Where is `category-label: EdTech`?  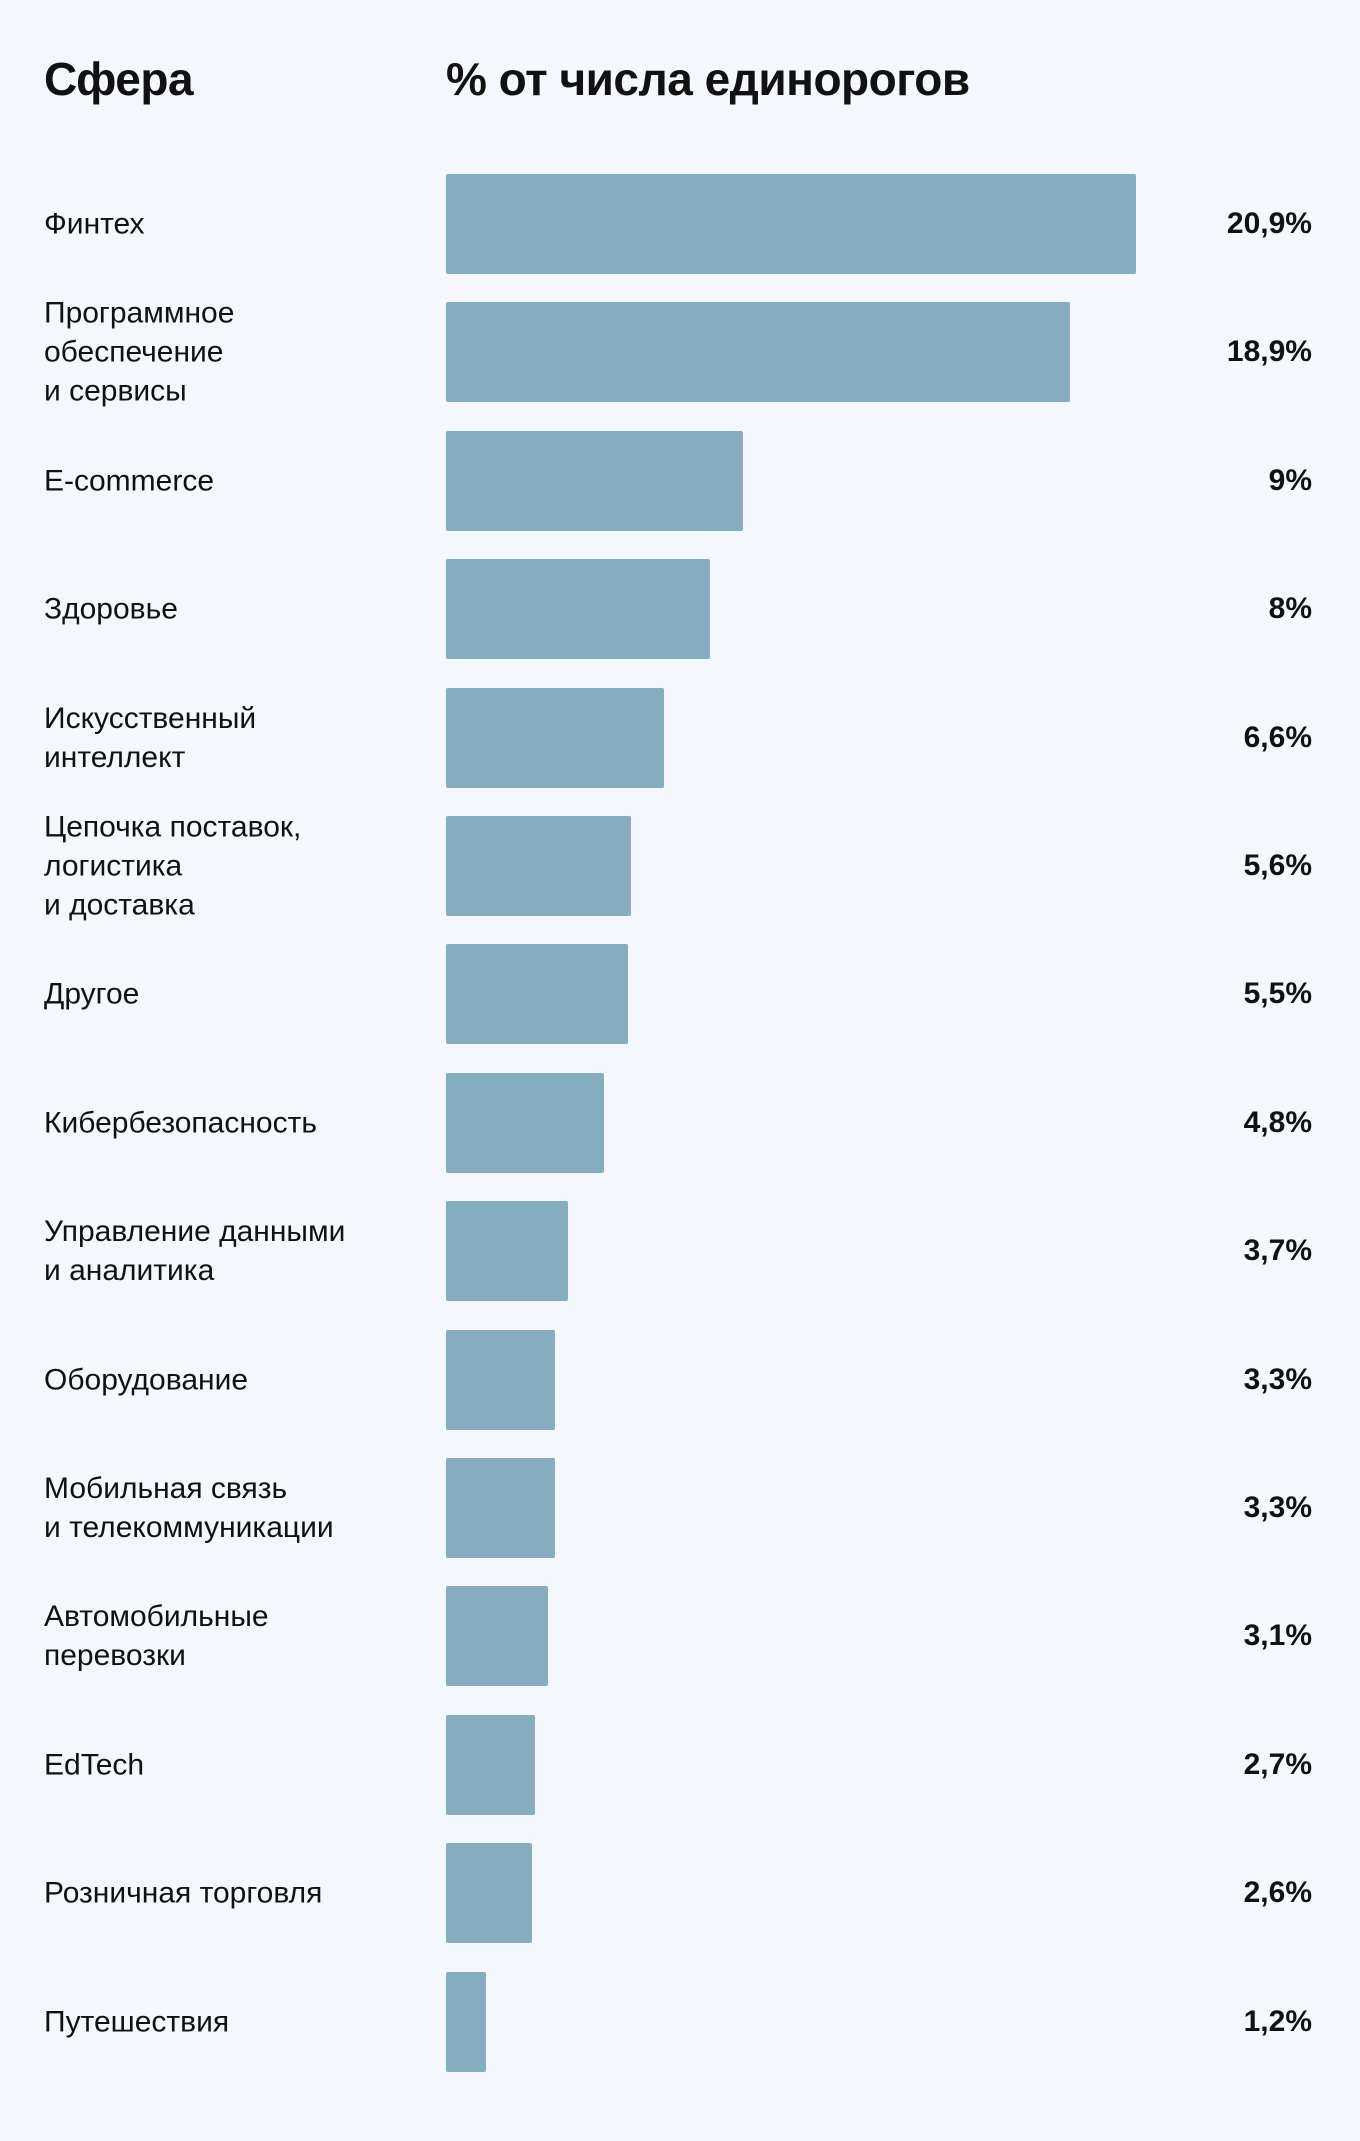 category-label: EdTech is located at coordinates (94, 1765).